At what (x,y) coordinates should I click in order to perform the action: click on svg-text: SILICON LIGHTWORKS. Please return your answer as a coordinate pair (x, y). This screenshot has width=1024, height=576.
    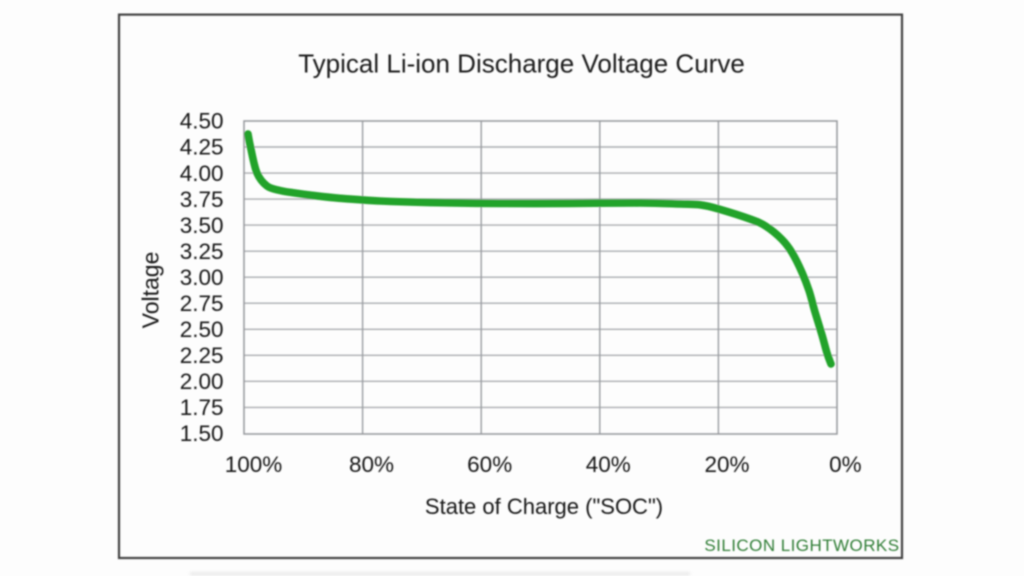
    Looking at the image, I should click on (801, 545).